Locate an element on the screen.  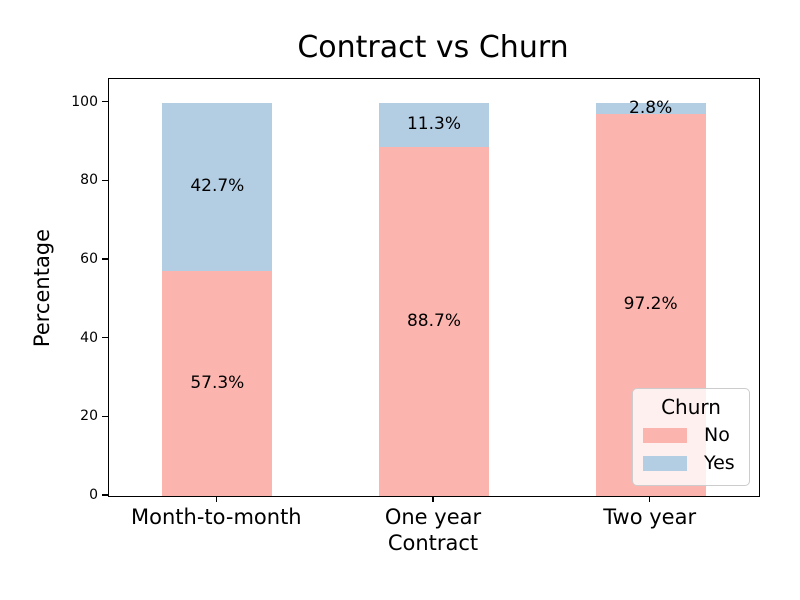
x-tick-label: Two year is located at coordinates (650, 517).